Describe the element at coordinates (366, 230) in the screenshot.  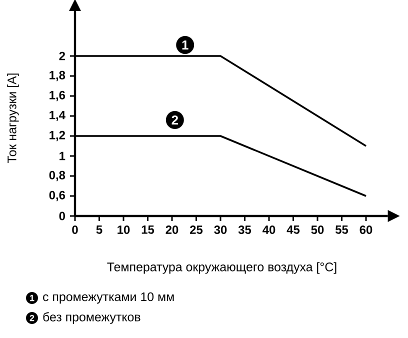
I see `x-tick-label: 60` at that location.